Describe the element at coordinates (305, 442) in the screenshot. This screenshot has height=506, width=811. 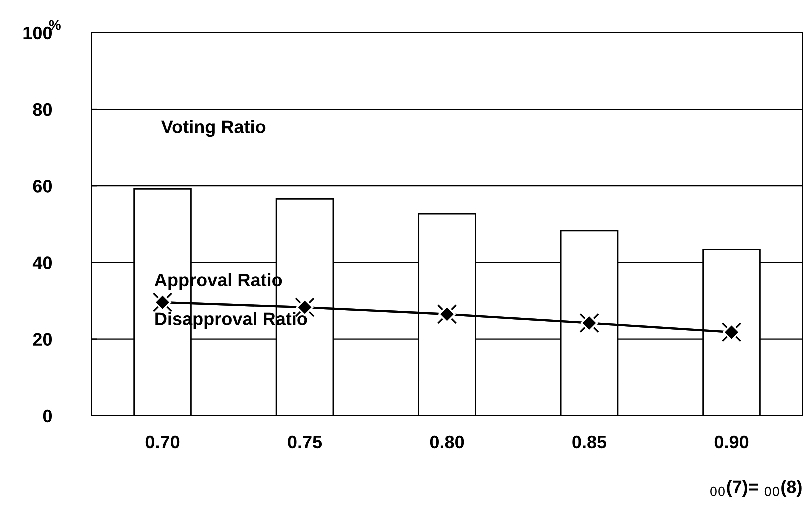
I see `x-tick-label: 0.75` at that location.